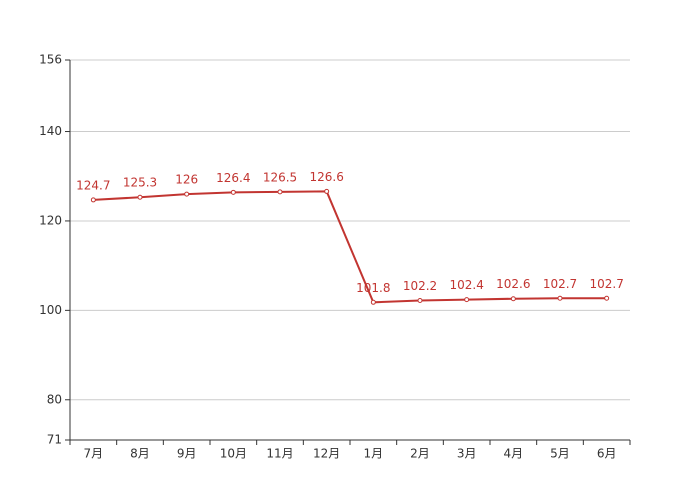 Image resolution: width=700 pixels, height=500 pixels. I want to click on value-label: 126, so click(186, 180).